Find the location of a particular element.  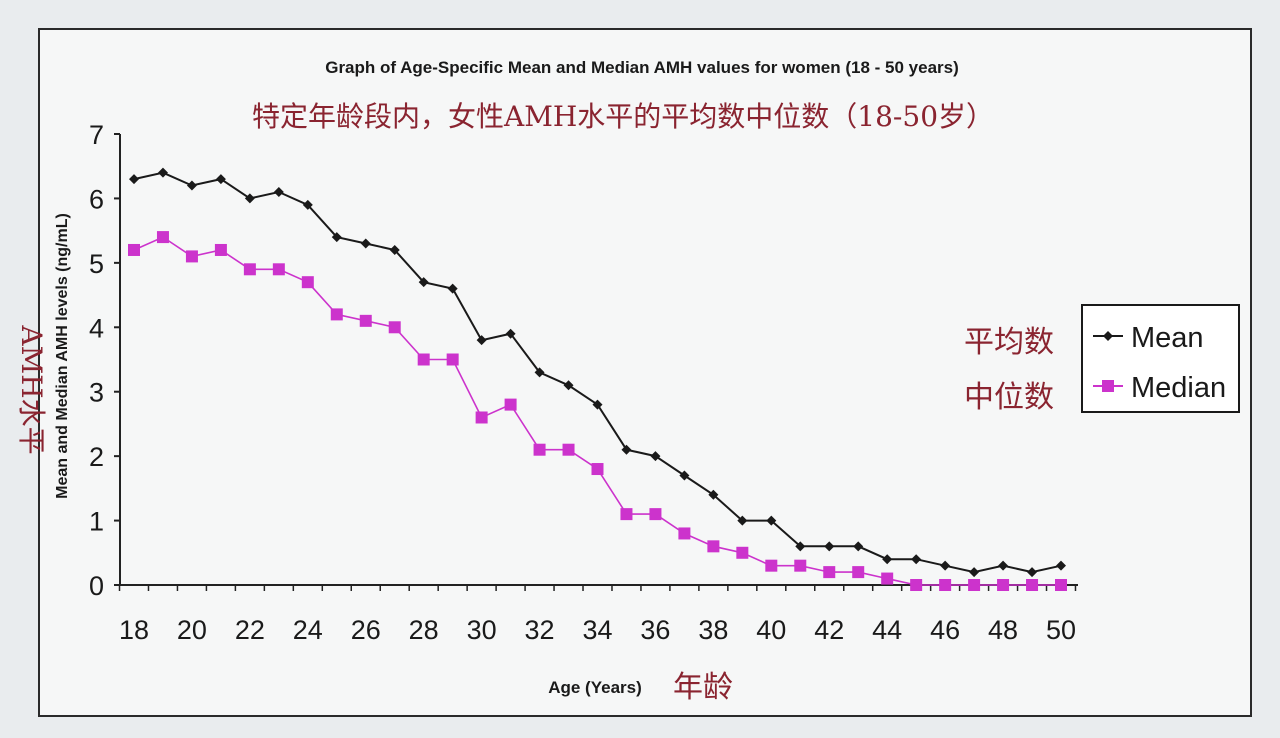

legend: Mean Median is located at coordinates (1160, 358).